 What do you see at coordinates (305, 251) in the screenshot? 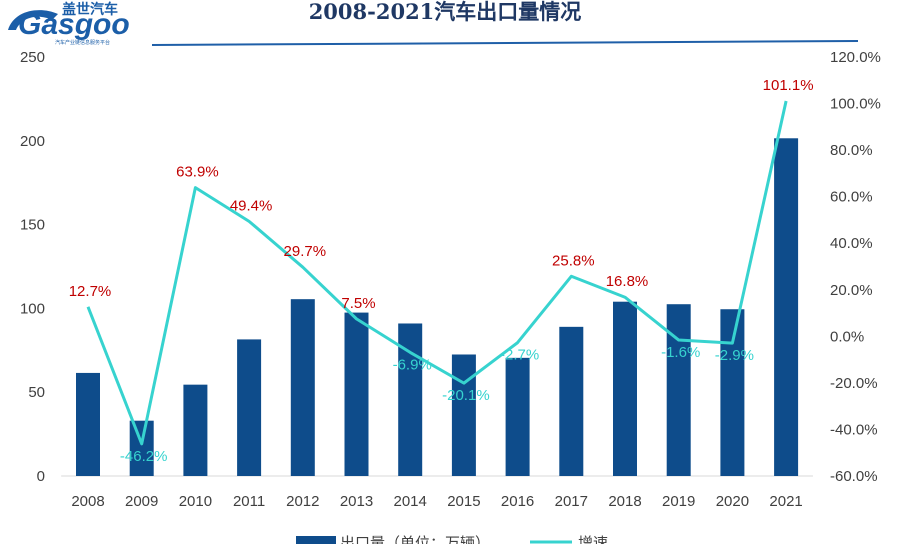
I see `growth-label: 29.7%` at bounding box center [305, 251].